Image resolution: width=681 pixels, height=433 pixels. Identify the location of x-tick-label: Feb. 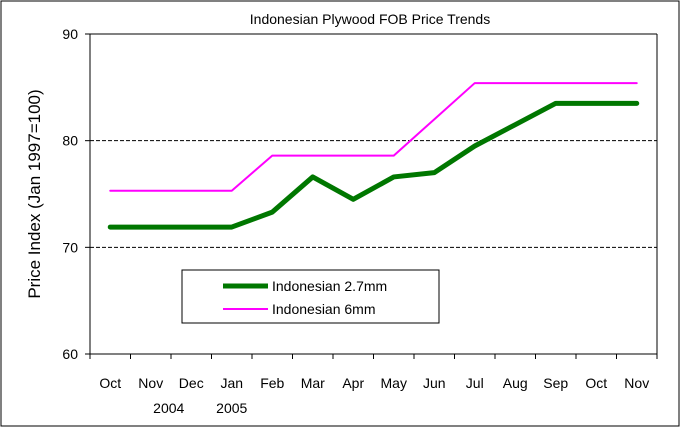
(272, 383).